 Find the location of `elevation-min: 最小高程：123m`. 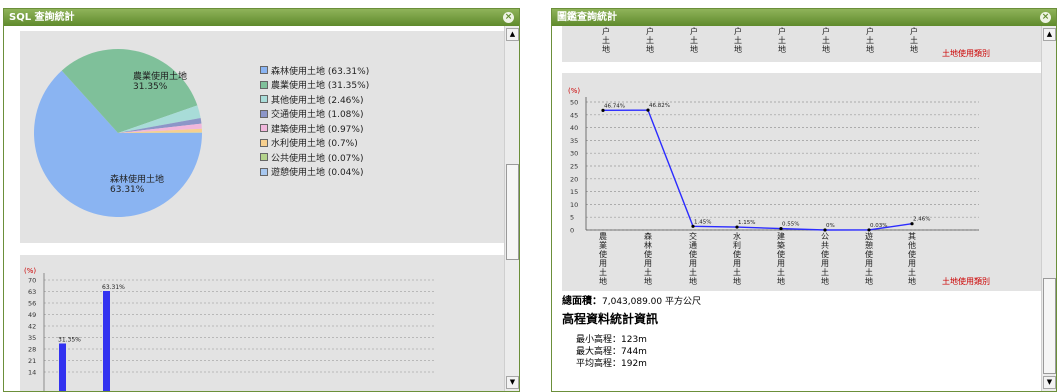

elevation-min: 最小高程：123m is located at coordinates (611, 340).